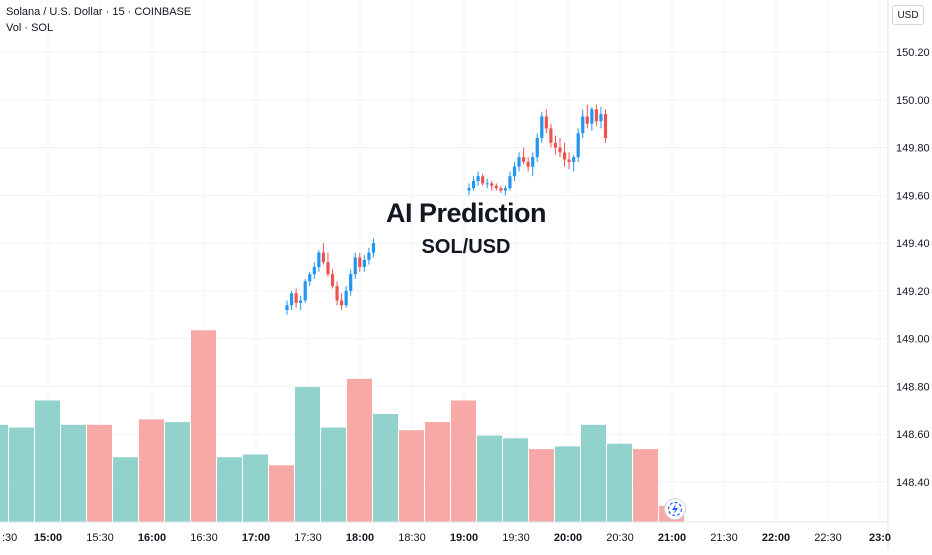 The height and width of the screenshot is (555, 932). Describe the element at coordinates (99, 12) in the screenshot. I see `symbol-title: Solana / U.S. Dollar · 15 · COINBASE` at that location.